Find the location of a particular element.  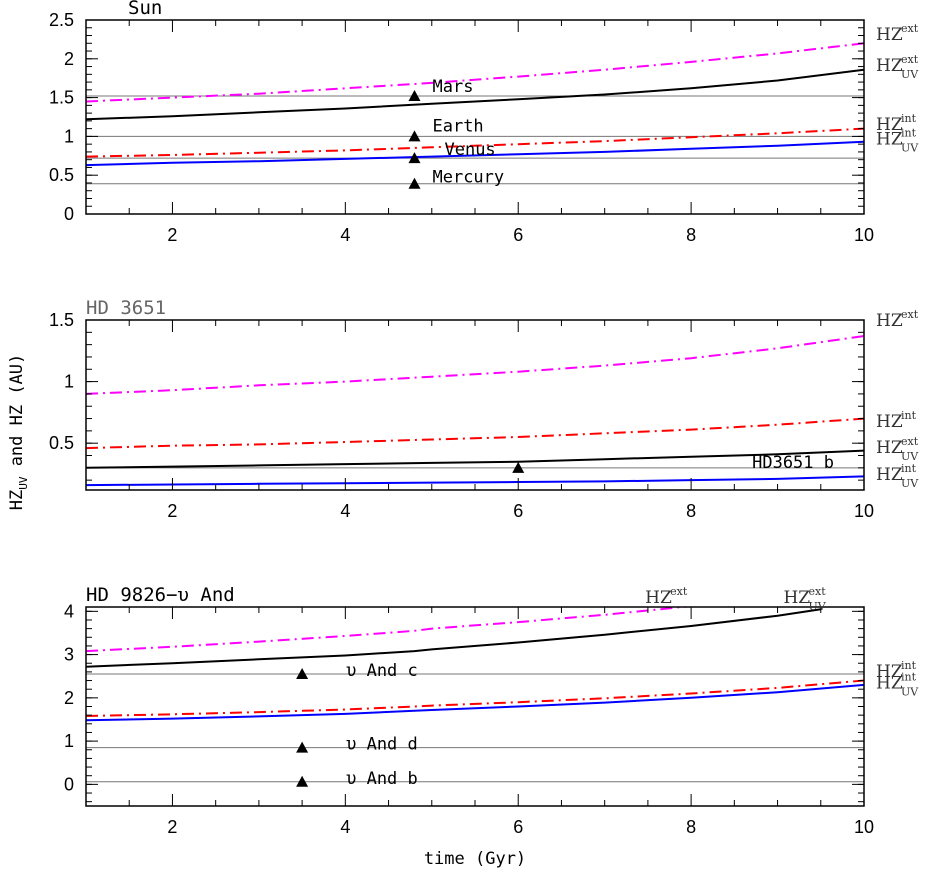

panel-title: HD 9826−υ And is located at coordinates (160, 595).